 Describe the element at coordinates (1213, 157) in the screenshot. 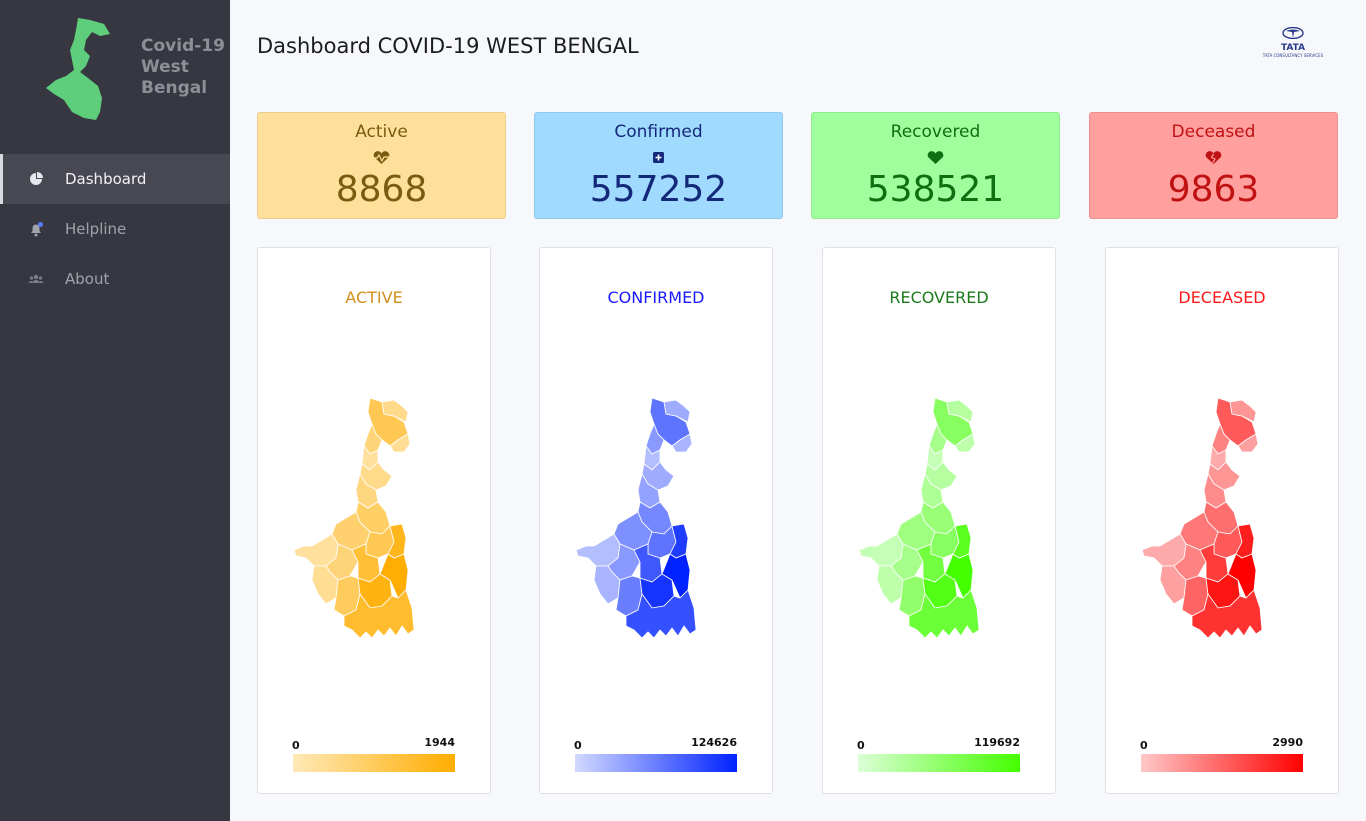

I see `broken-heart-icon` at that location.